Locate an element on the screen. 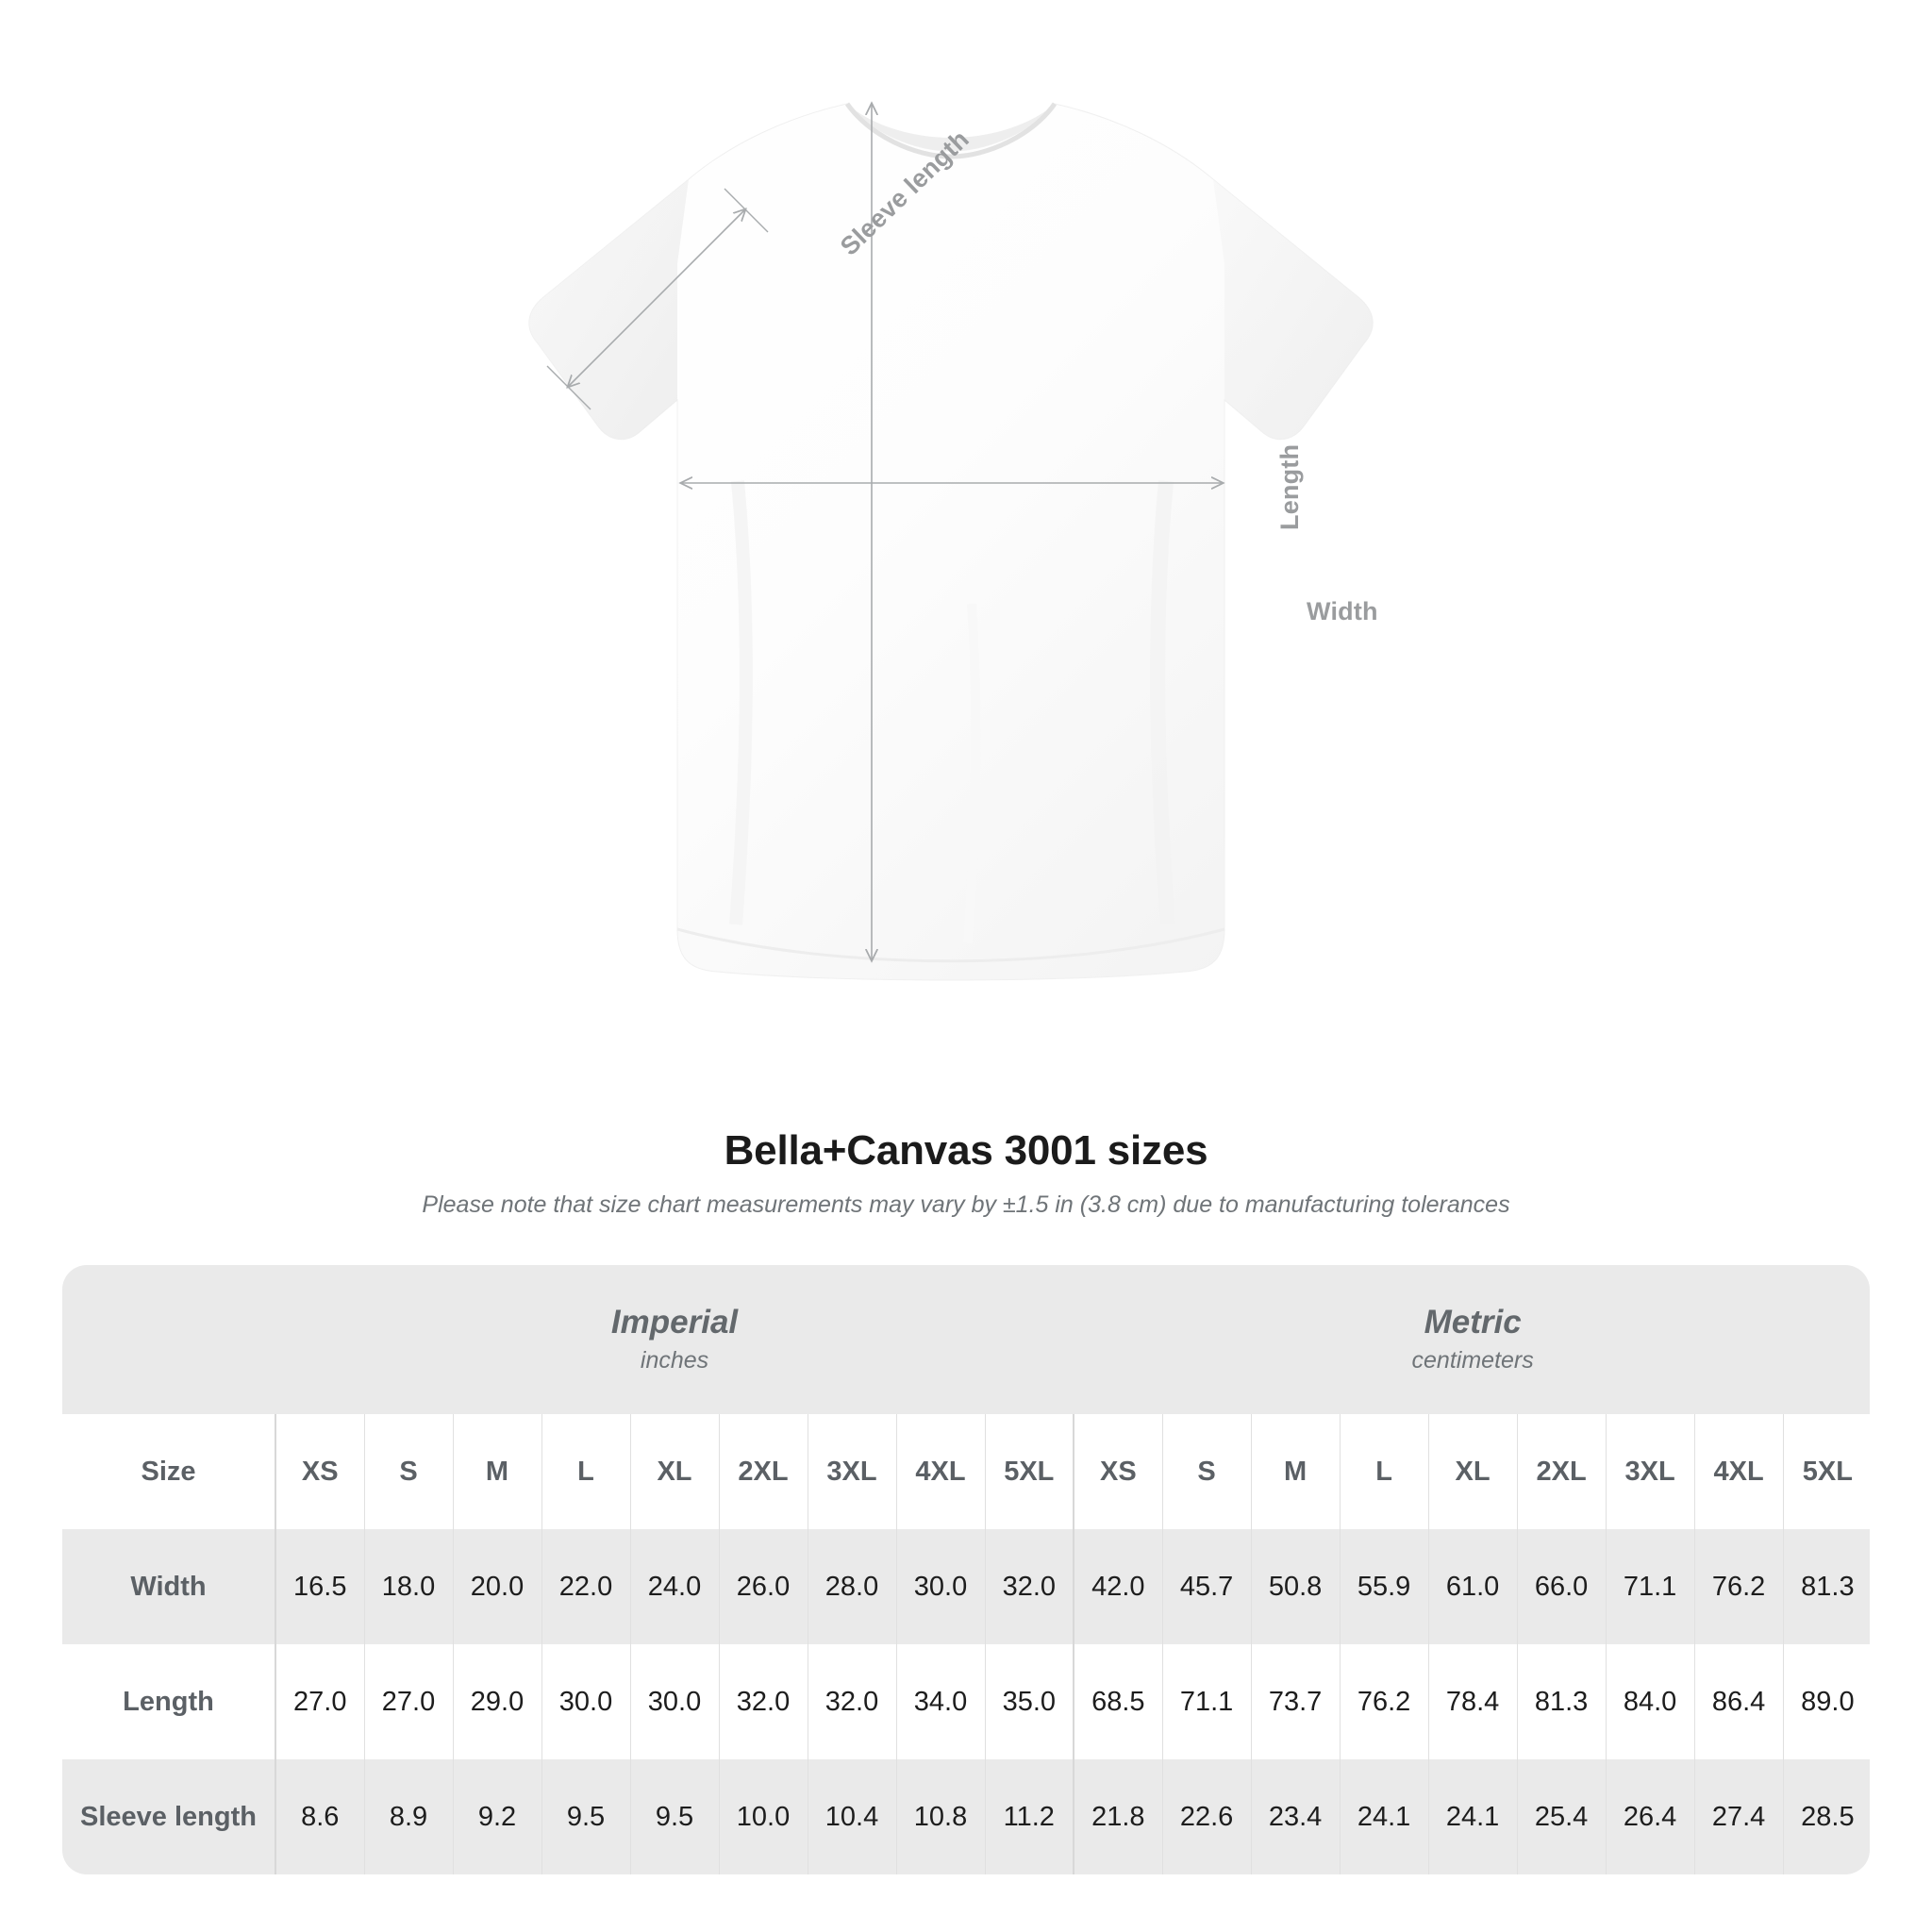 The width and height of the screenshot is (1932, 1932). size-header-imperial-2xl: 2XL is located at coordinates (763, 1471).